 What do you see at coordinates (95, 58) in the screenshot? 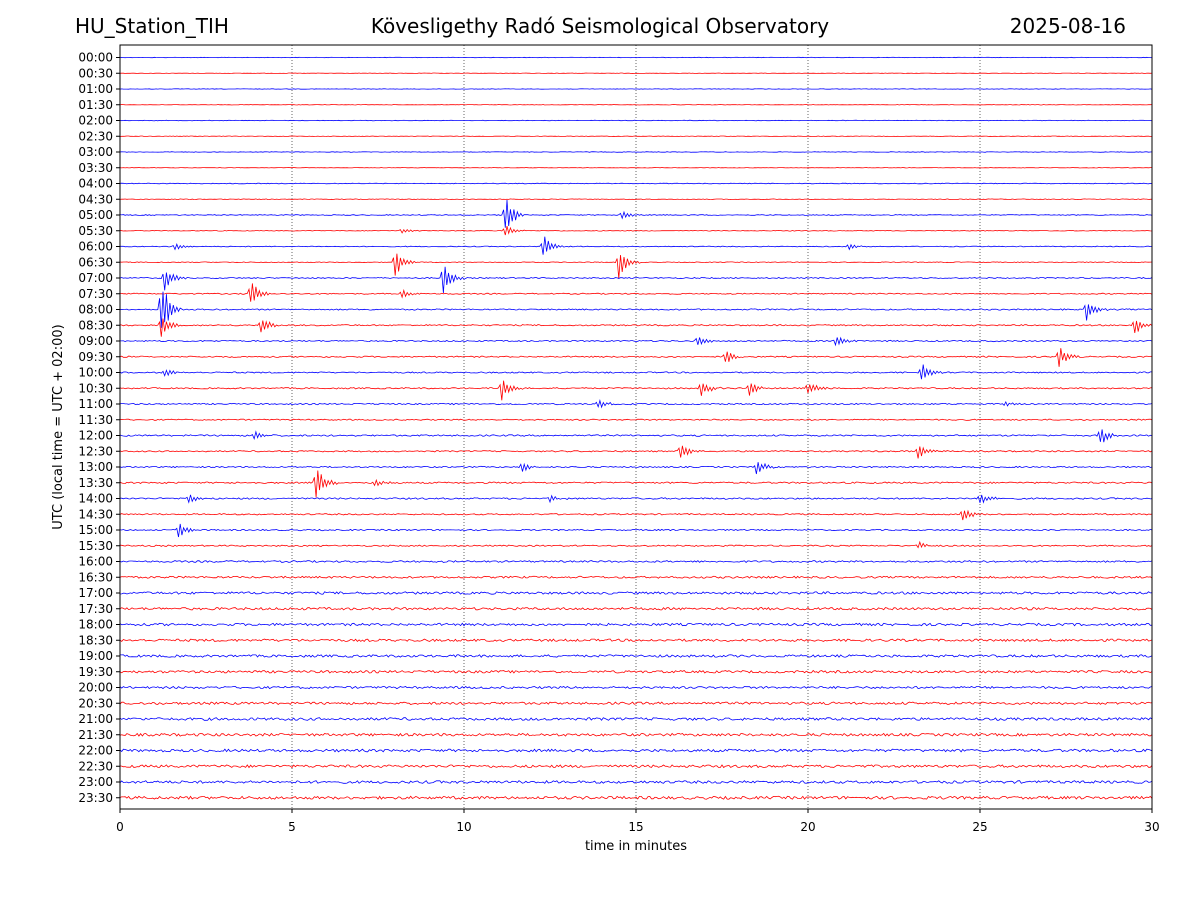
I see `y-tick-label: 00:00` at bounding box center [95, 58].